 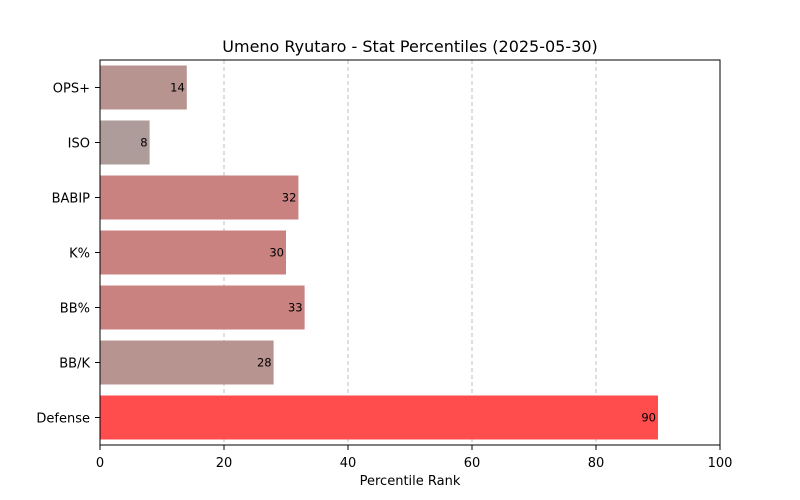 What do you see at coordinates (295, 308) in the screenshot?
I see `bar-value-label: 33` at bounding box center [295, 308].